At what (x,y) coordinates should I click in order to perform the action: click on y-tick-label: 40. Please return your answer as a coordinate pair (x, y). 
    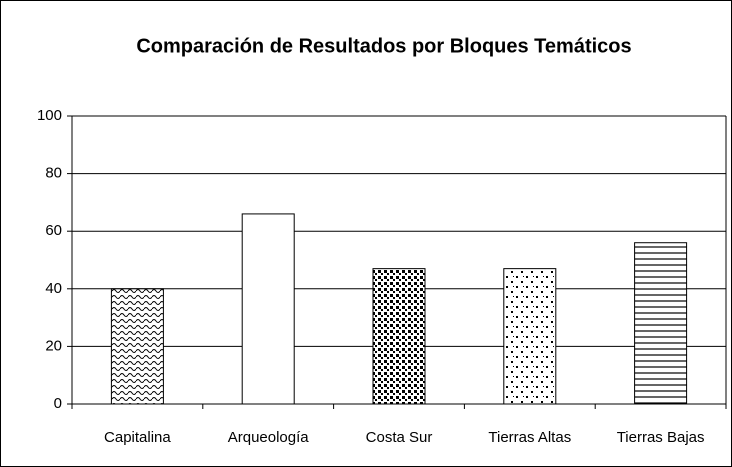
    Looking at the image, I should click on (53, 288).